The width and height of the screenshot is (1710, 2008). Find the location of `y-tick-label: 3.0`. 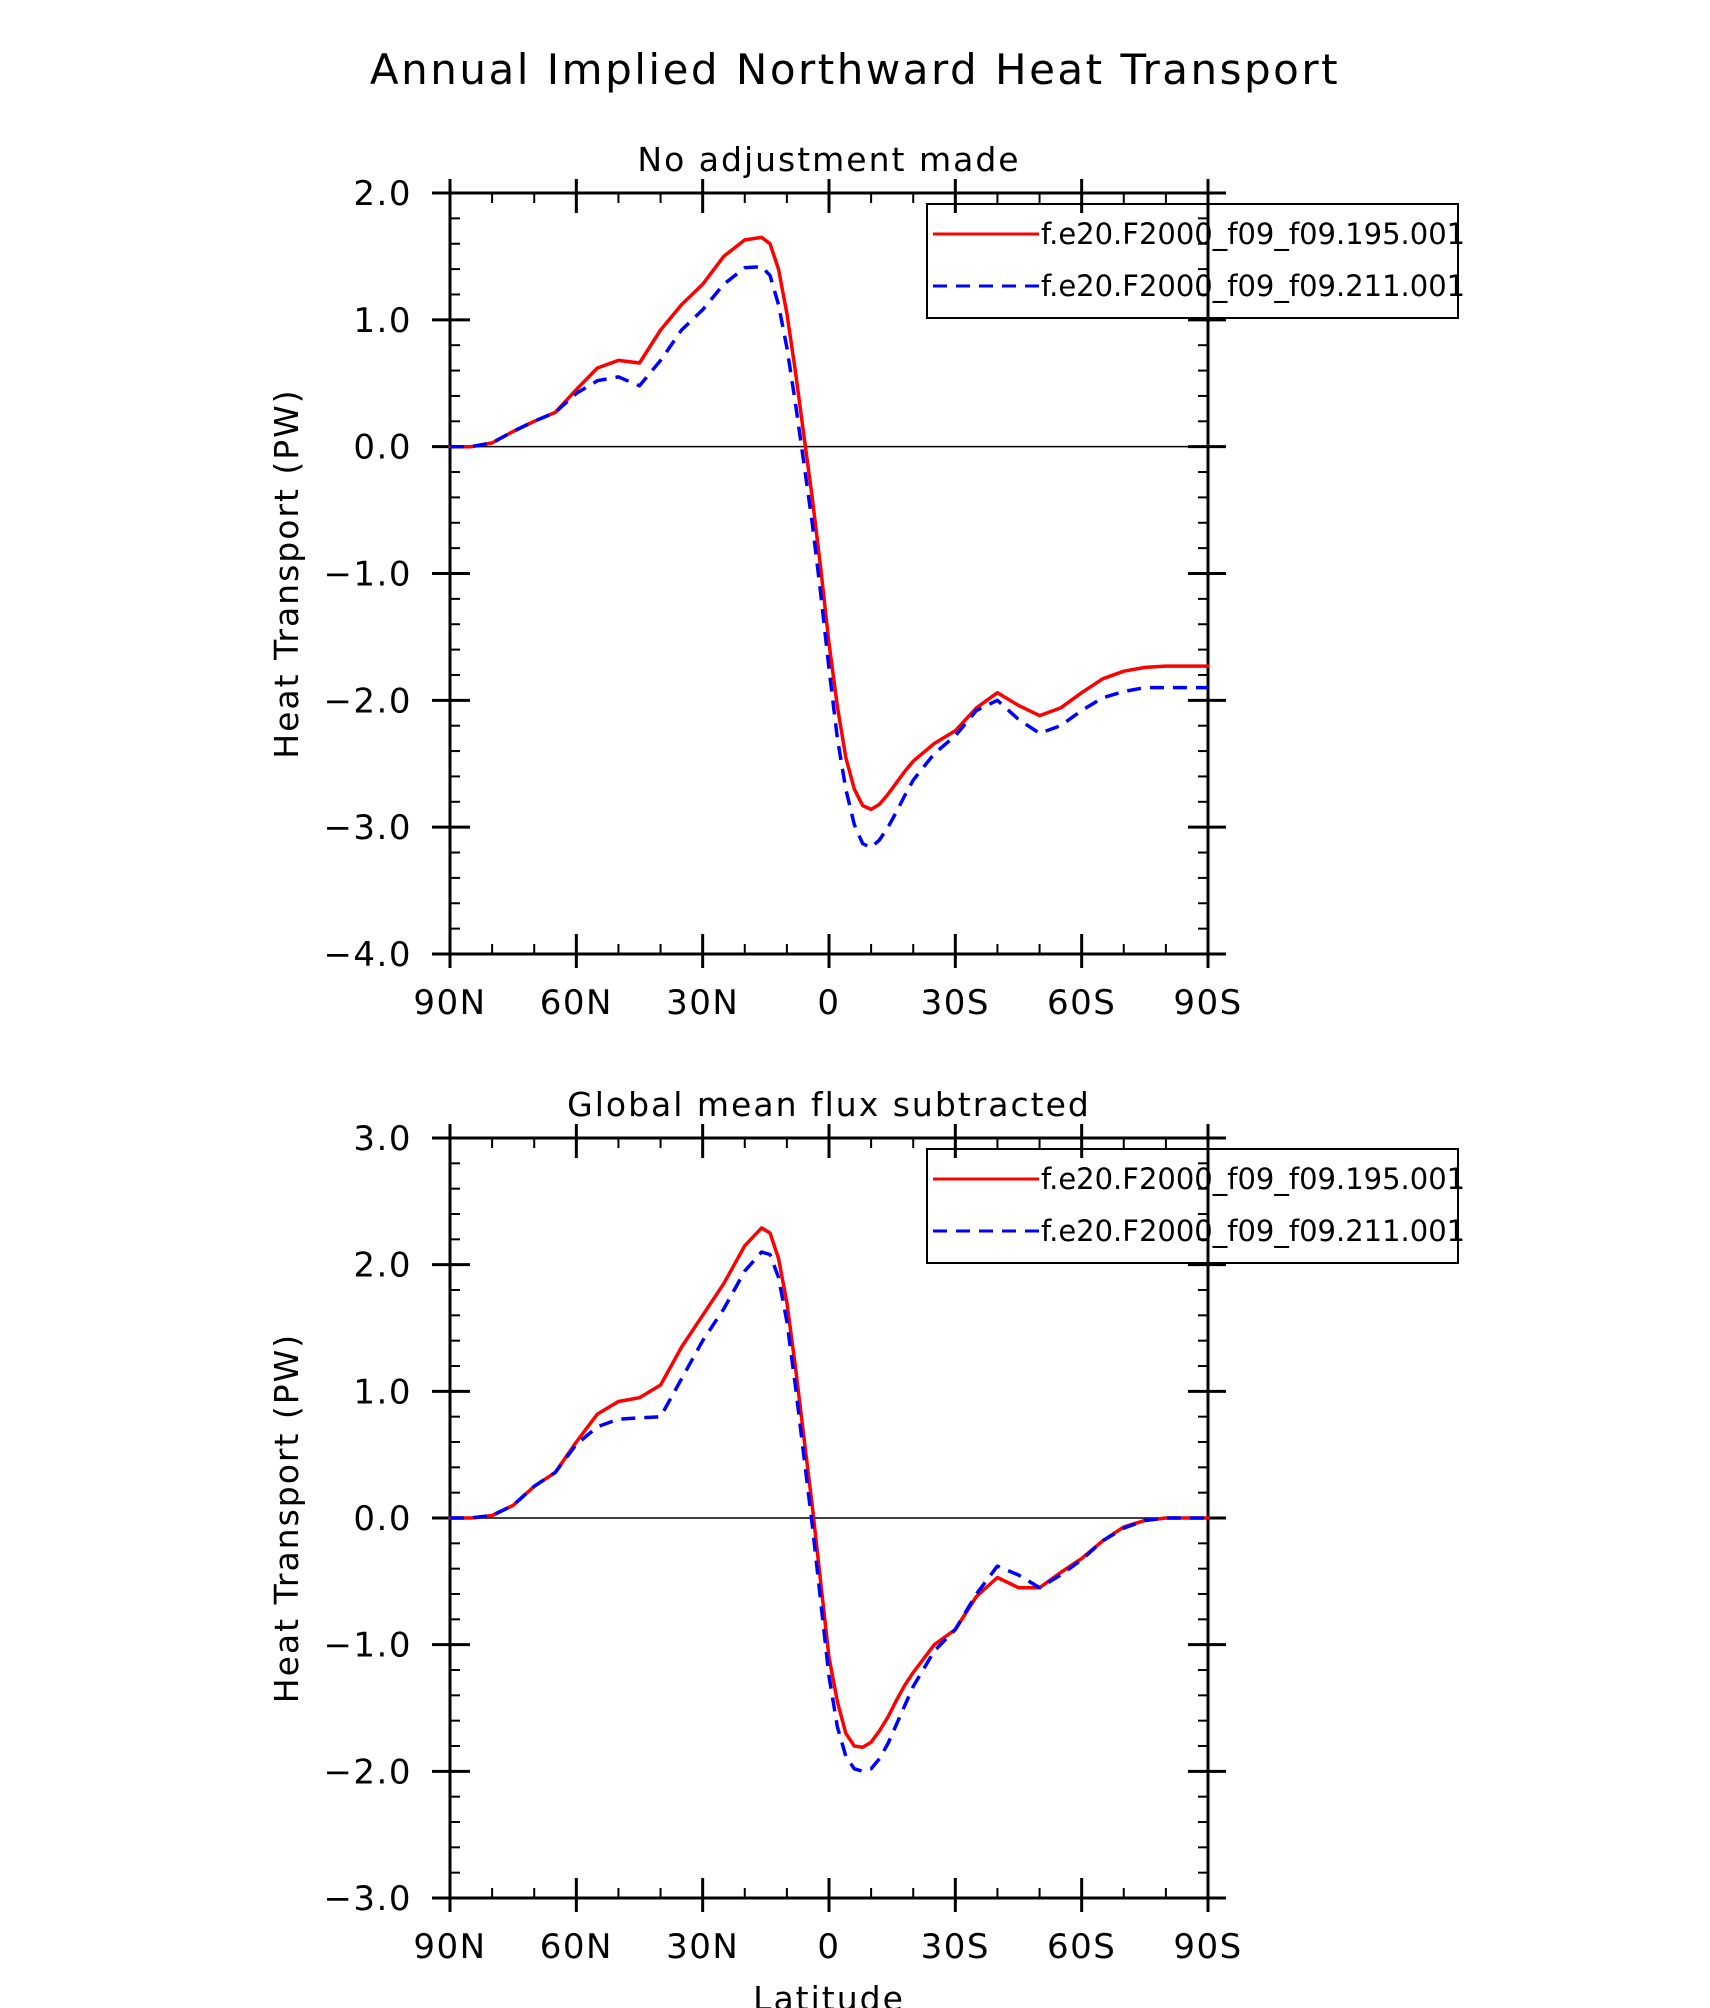

y-tick-label: 3.0 is located at coordinates (382, 1139).